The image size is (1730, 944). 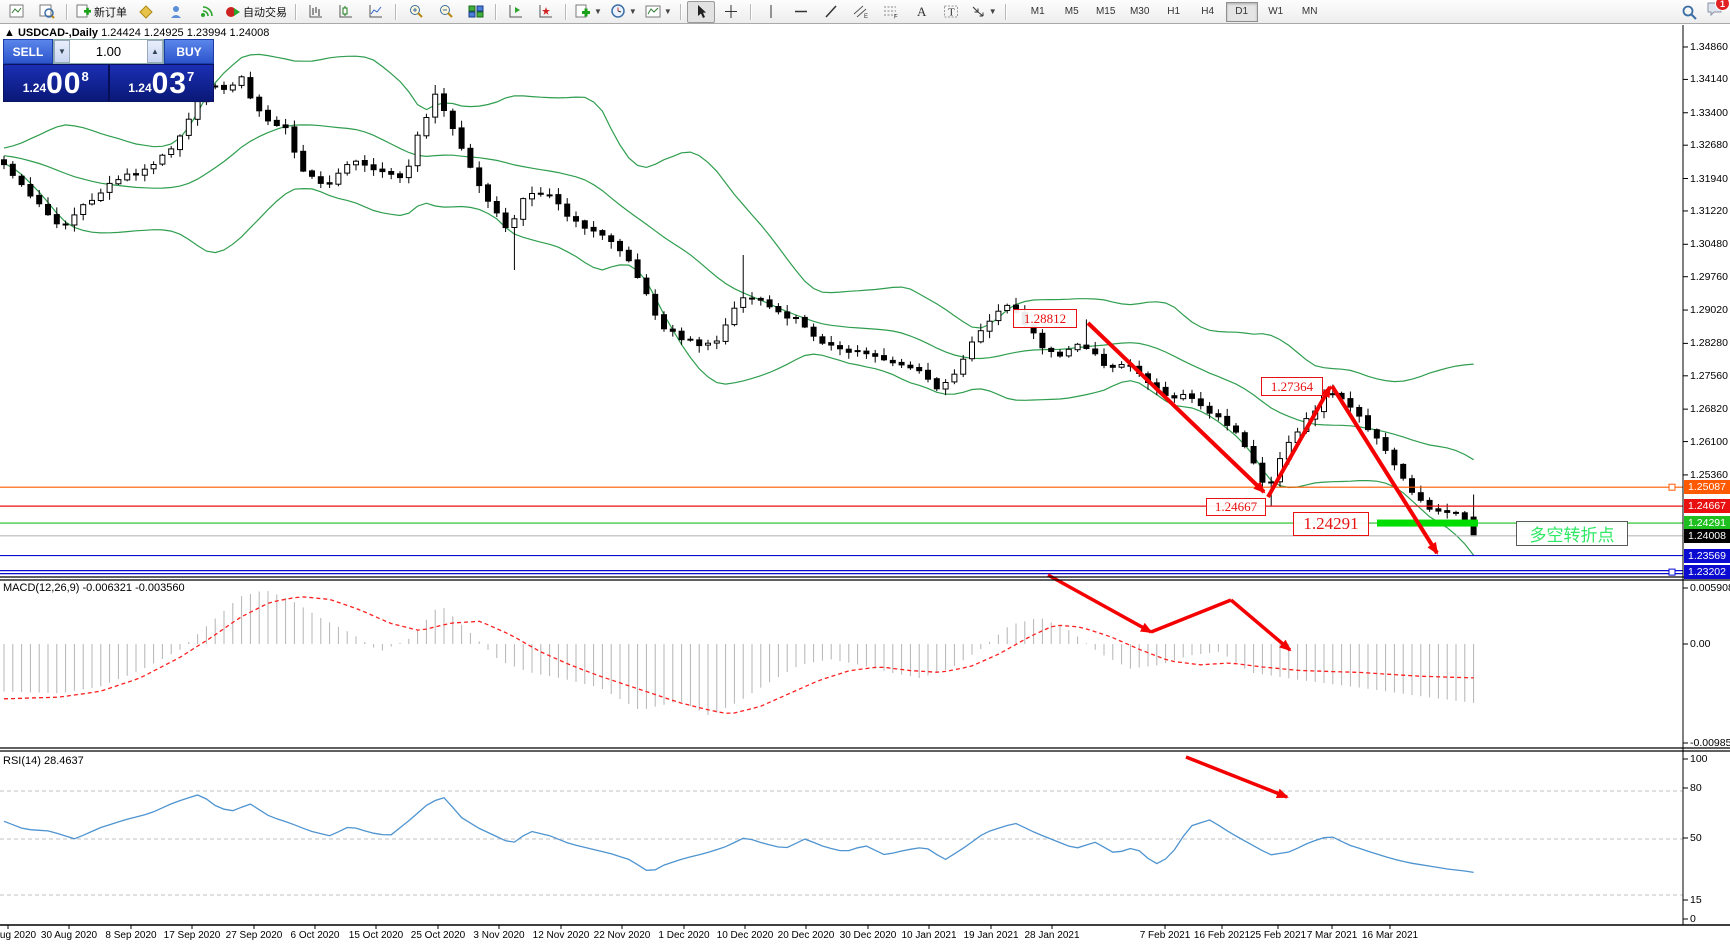 I want to click on price-level-line-1.23202, so click(x=841, y=572).